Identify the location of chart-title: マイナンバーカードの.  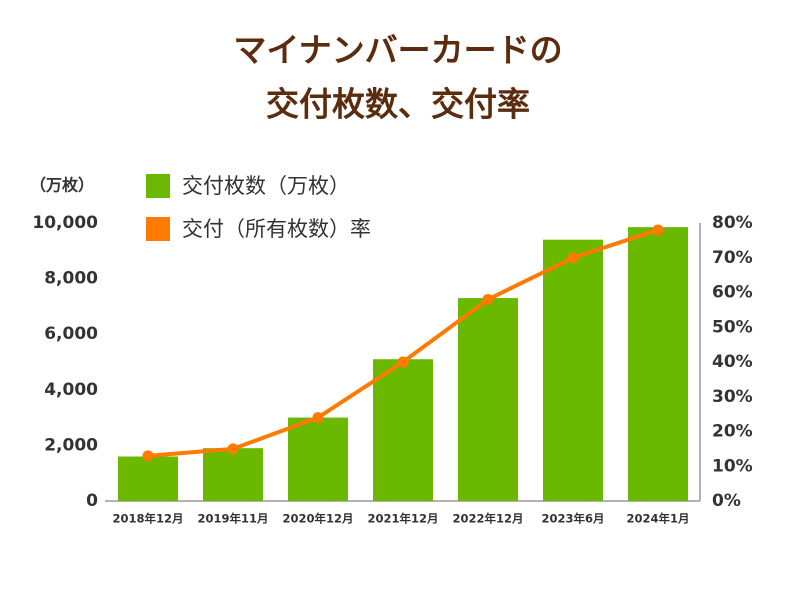
(397, 50).